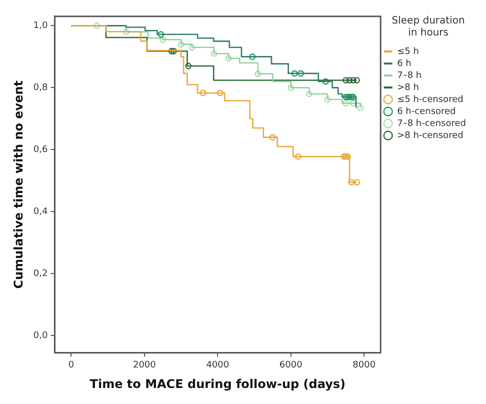 The height and width of the screenshot is (404, 486). Describe the element at coordinates (430, 135) in the screenshot. I see `legend-label: >8 h-censored` at that location.